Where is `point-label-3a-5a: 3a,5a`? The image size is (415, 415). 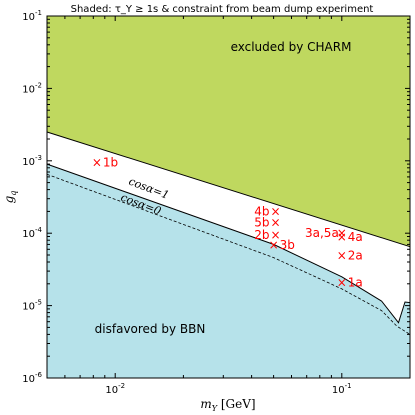 point-label-3a-5a: 3a,5a is located at coordinates (322, 233).